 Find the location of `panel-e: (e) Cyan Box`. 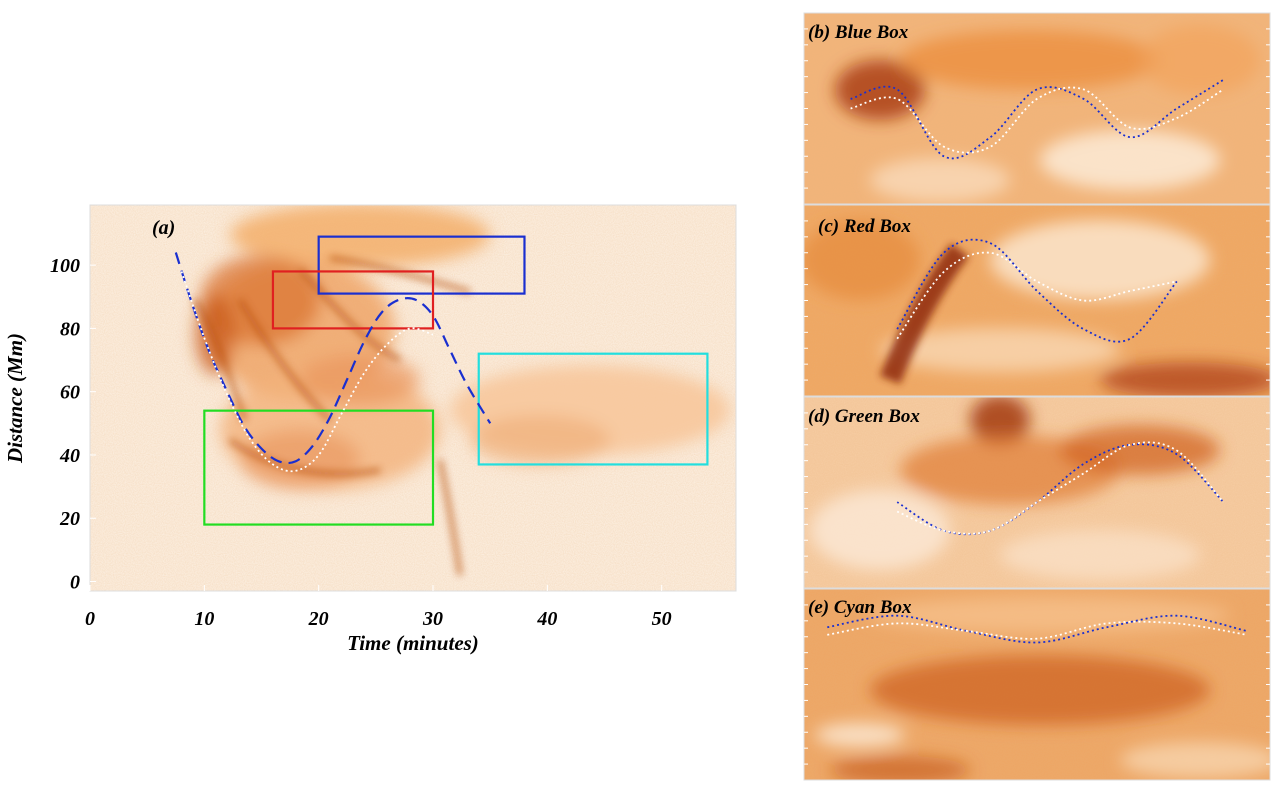

panel-e: (e) Cyan Box is located at coordinates (1037, 684).